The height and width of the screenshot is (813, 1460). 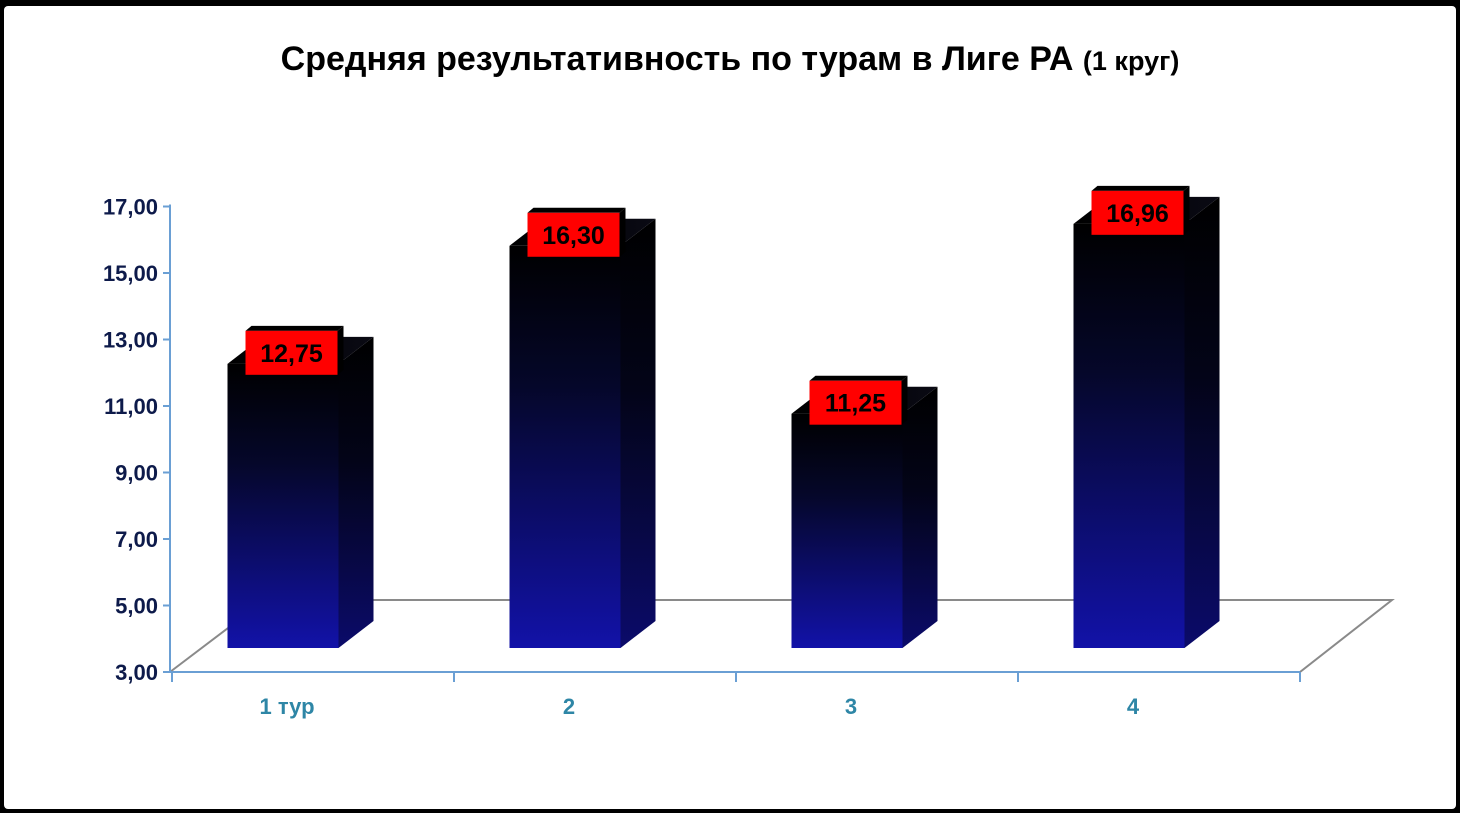 What do you see at coordinates (569, 706) in the screenshot?
I see `x-tick-label: 2` at bounding box center [569, 706].